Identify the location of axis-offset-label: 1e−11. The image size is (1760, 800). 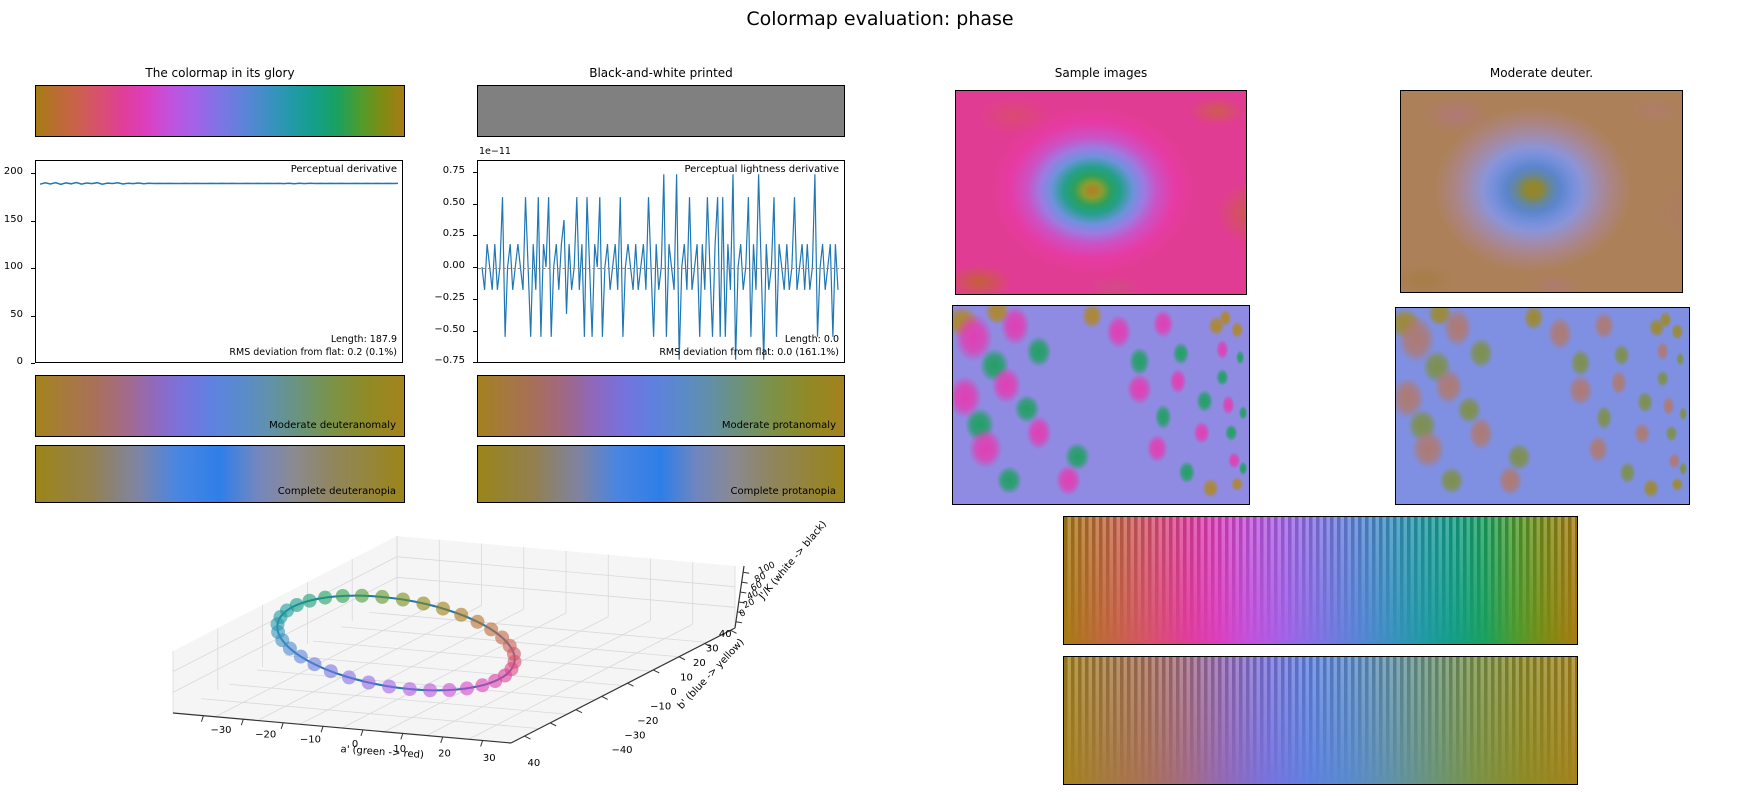
(495, 151).